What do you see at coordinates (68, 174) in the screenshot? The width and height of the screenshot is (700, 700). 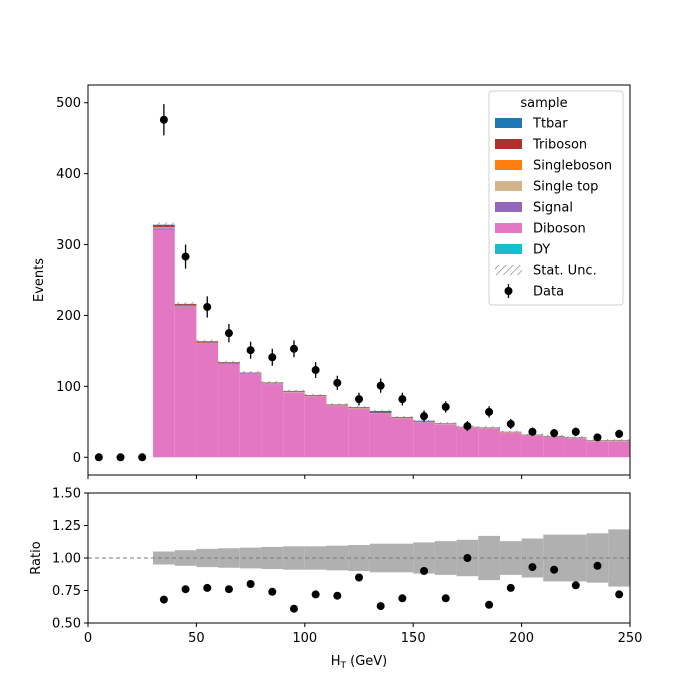 I see `y-tick-label: 400` at bounding box center [68, 174].